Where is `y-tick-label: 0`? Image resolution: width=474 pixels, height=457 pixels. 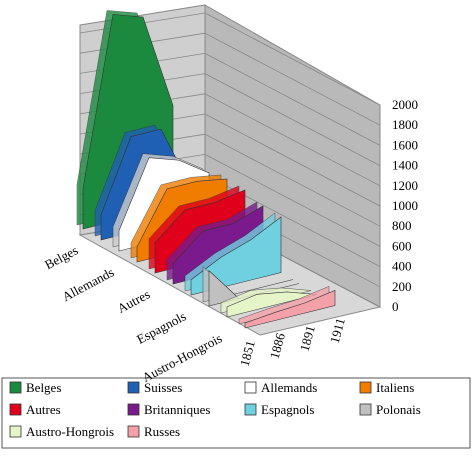
y-tick-label: 0 is located at coordinates (395, 306).